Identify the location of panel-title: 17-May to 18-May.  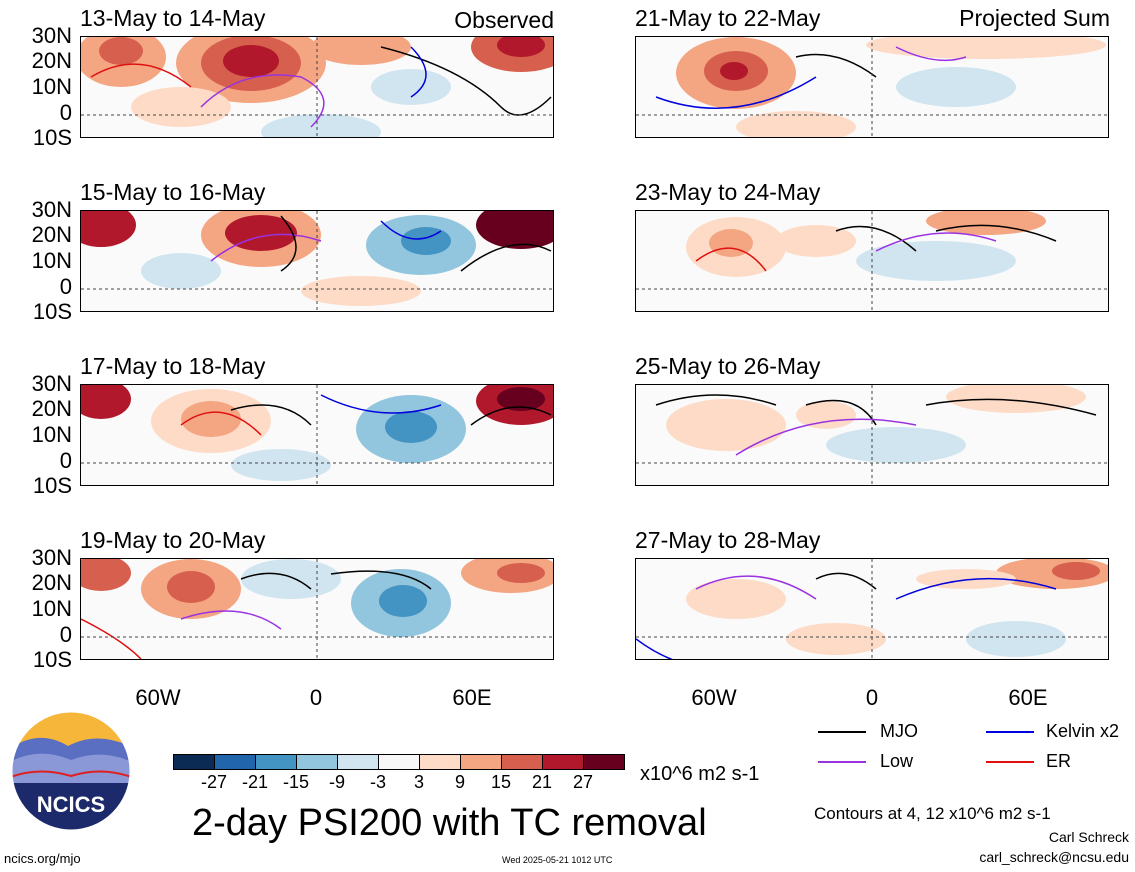
(173, 366).